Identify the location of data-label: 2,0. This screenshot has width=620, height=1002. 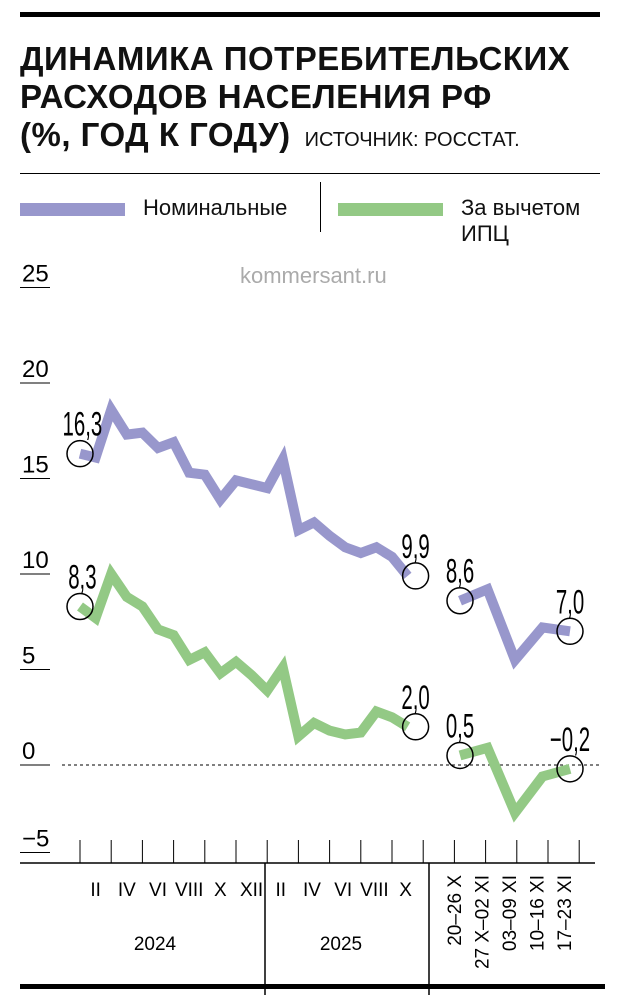
(415, 697).